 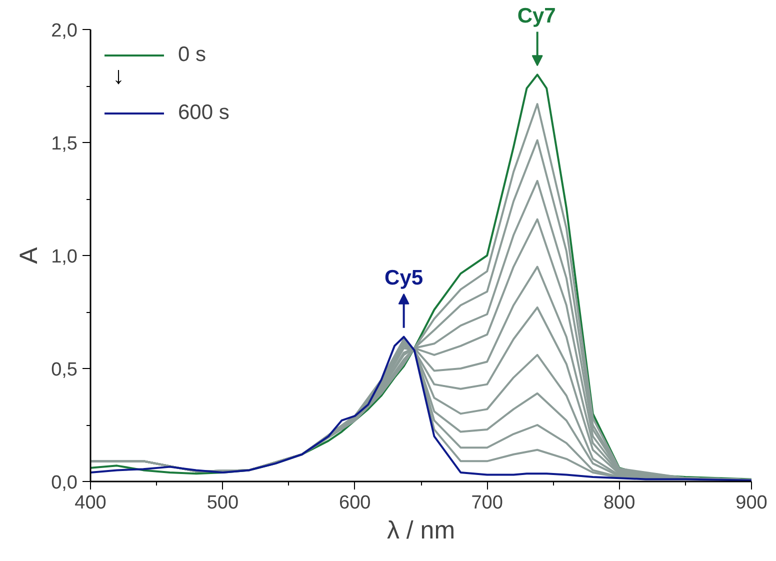 I want to click on annotation: Cy5, so click(x=404, y=278).